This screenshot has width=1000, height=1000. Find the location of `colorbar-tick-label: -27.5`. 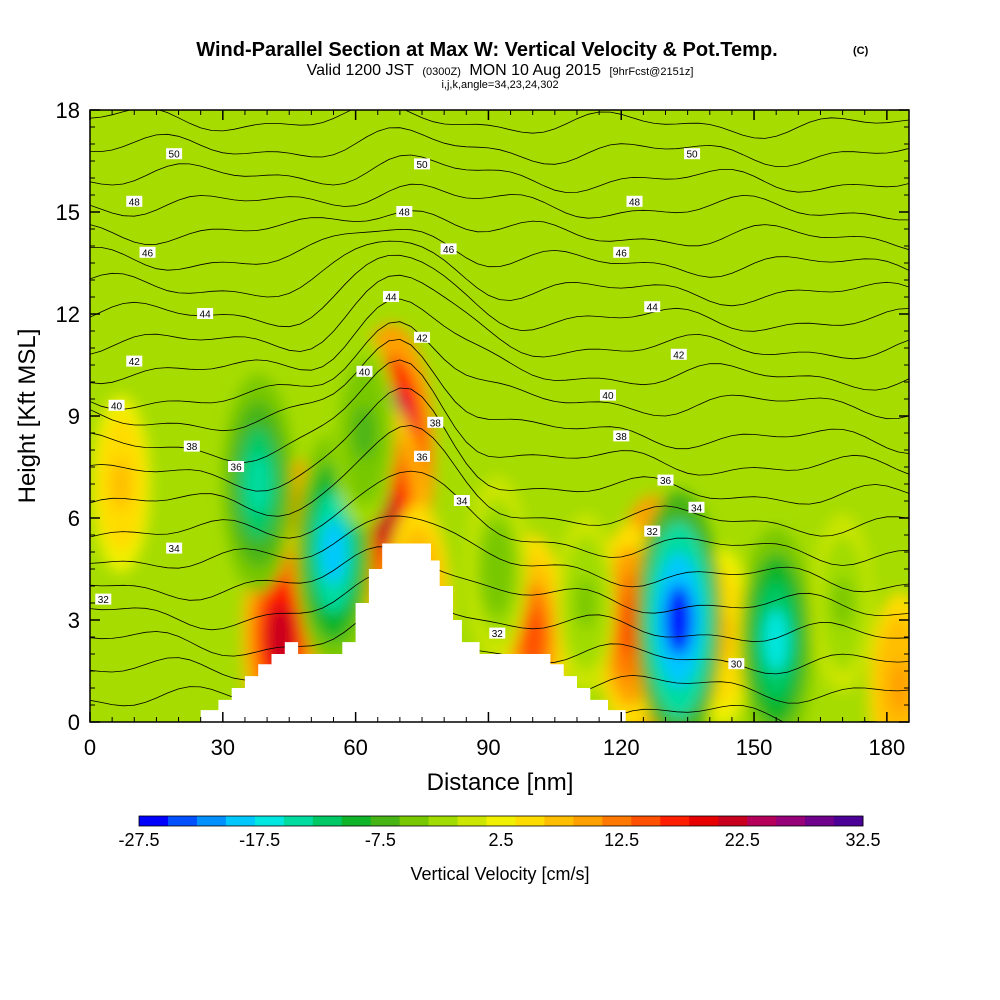

colorbar-tick-label: -27.5 is located at coordinates (138, 840).